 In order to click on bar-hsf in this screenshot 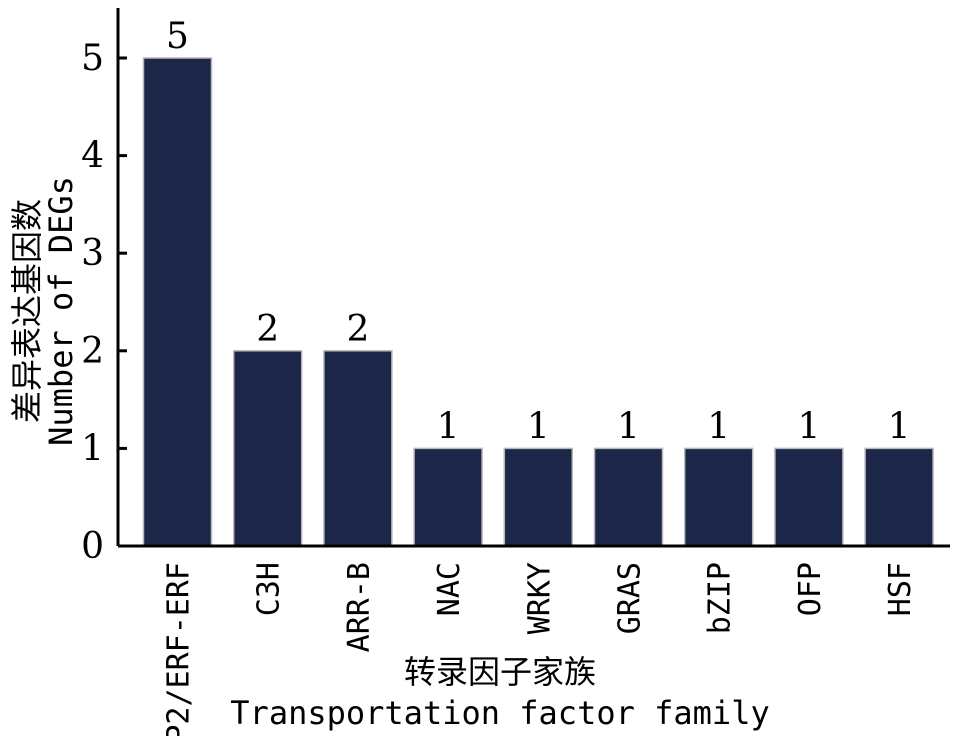, I will do `click(899, 497)`.